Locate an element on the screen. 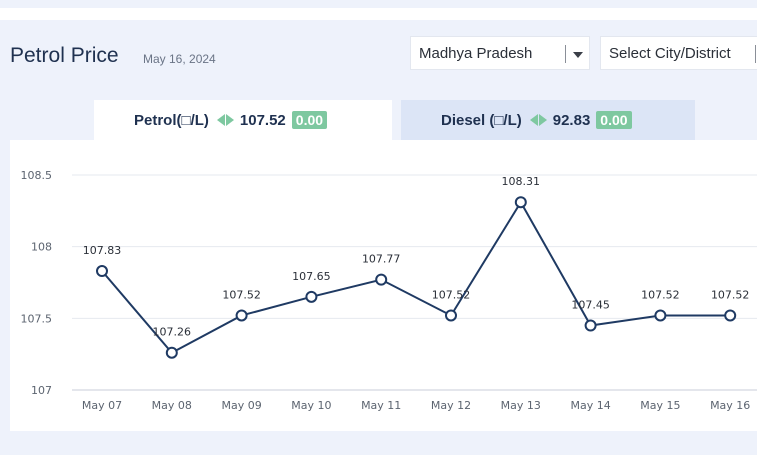 Image resolution: width=757 pixels, height=455 pixels. x-tick-label: May 10 is located at coordinates (311, 405).